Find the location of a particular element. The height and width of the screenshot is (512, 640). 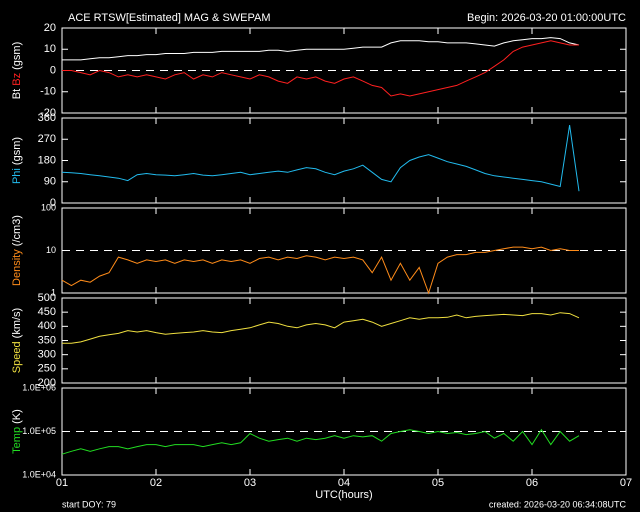

y-tick-label: 400 is located at coordinates (47, 326).